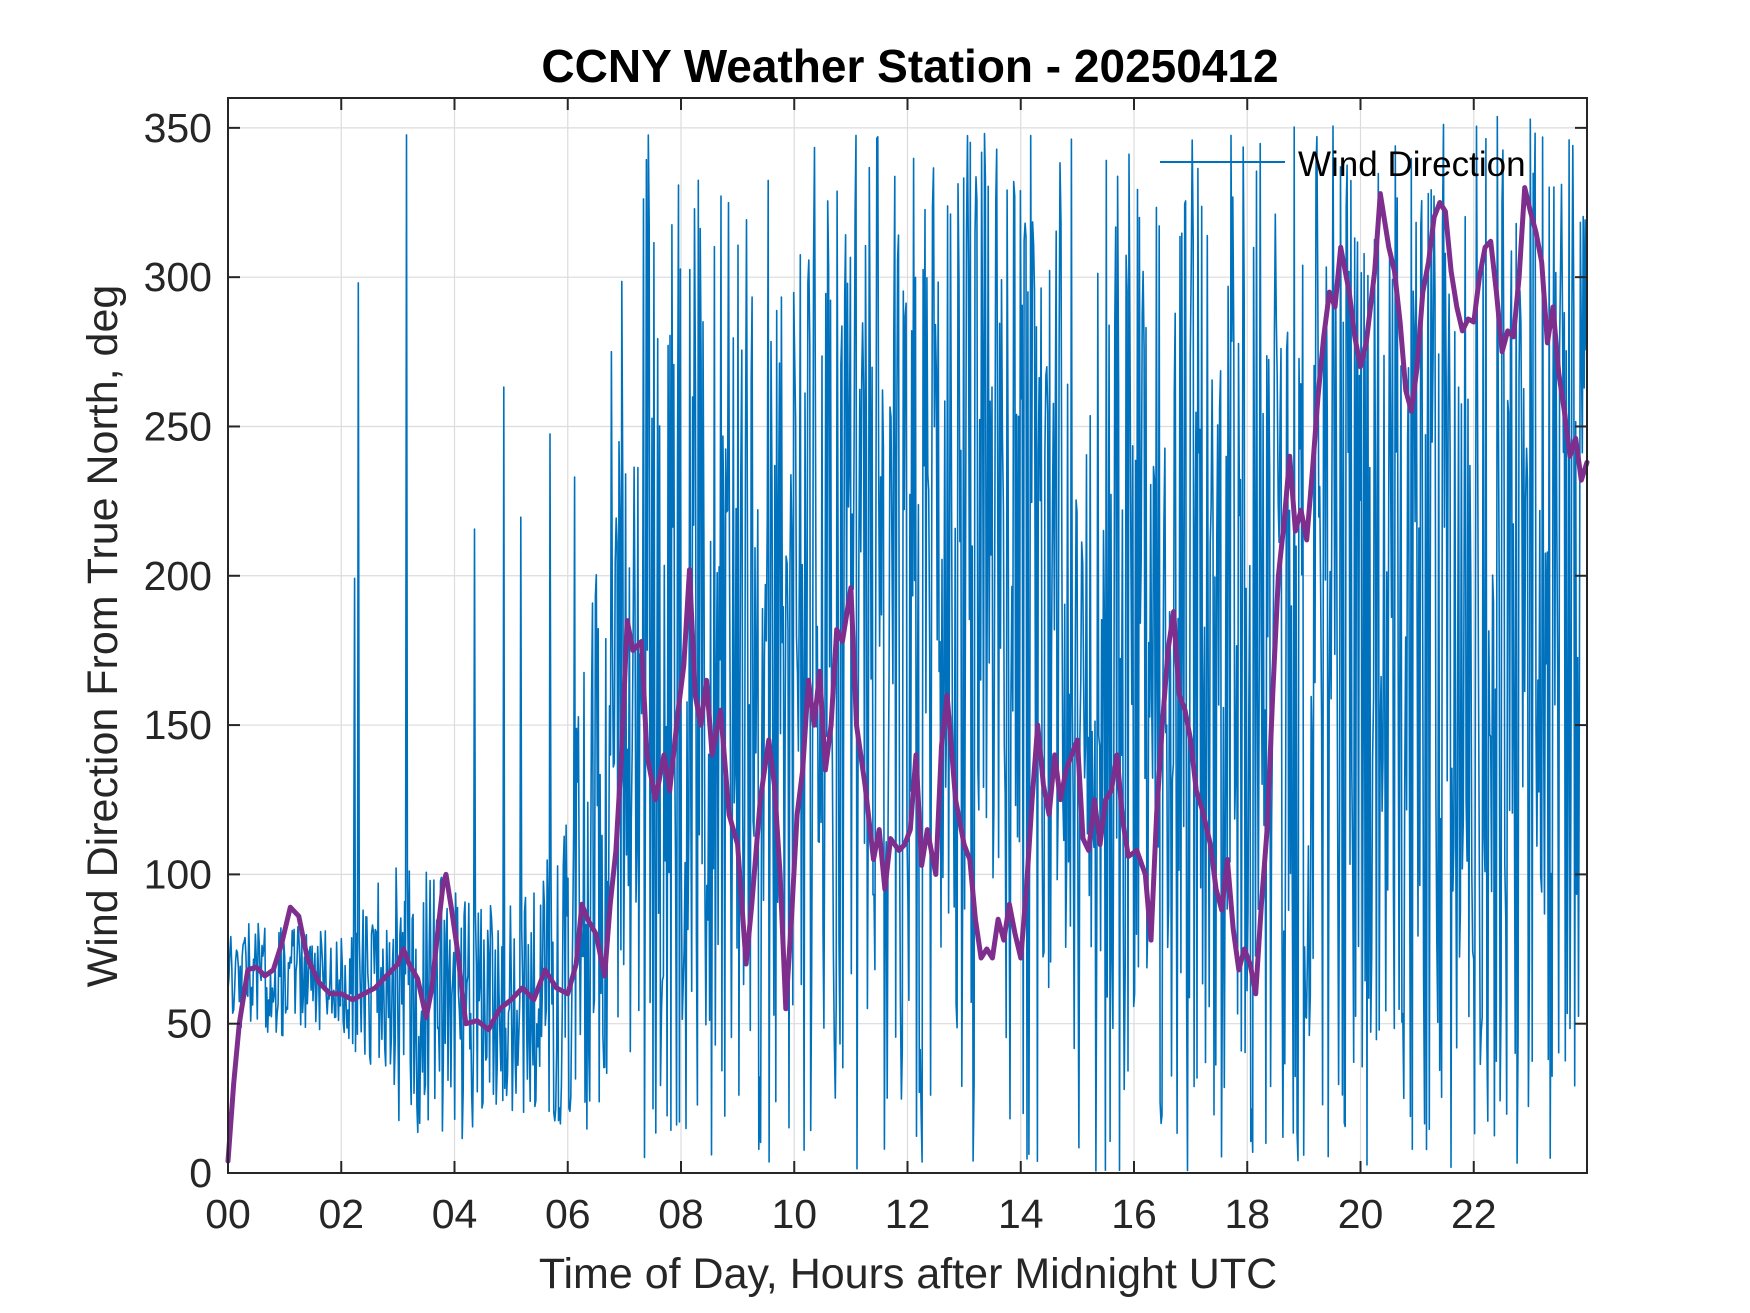 The height and width of the screenshot is (1313, 1750). Describe the element at coordinates (178, 277) in the screenshot. I see `y-tick-label: 300` at that location.